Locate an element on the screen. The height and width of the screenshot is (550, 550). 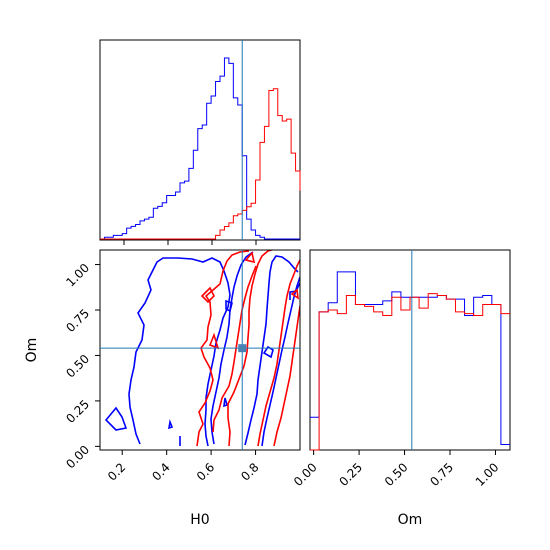
blue-contour-right-edge is located at coordinates (280, 361).